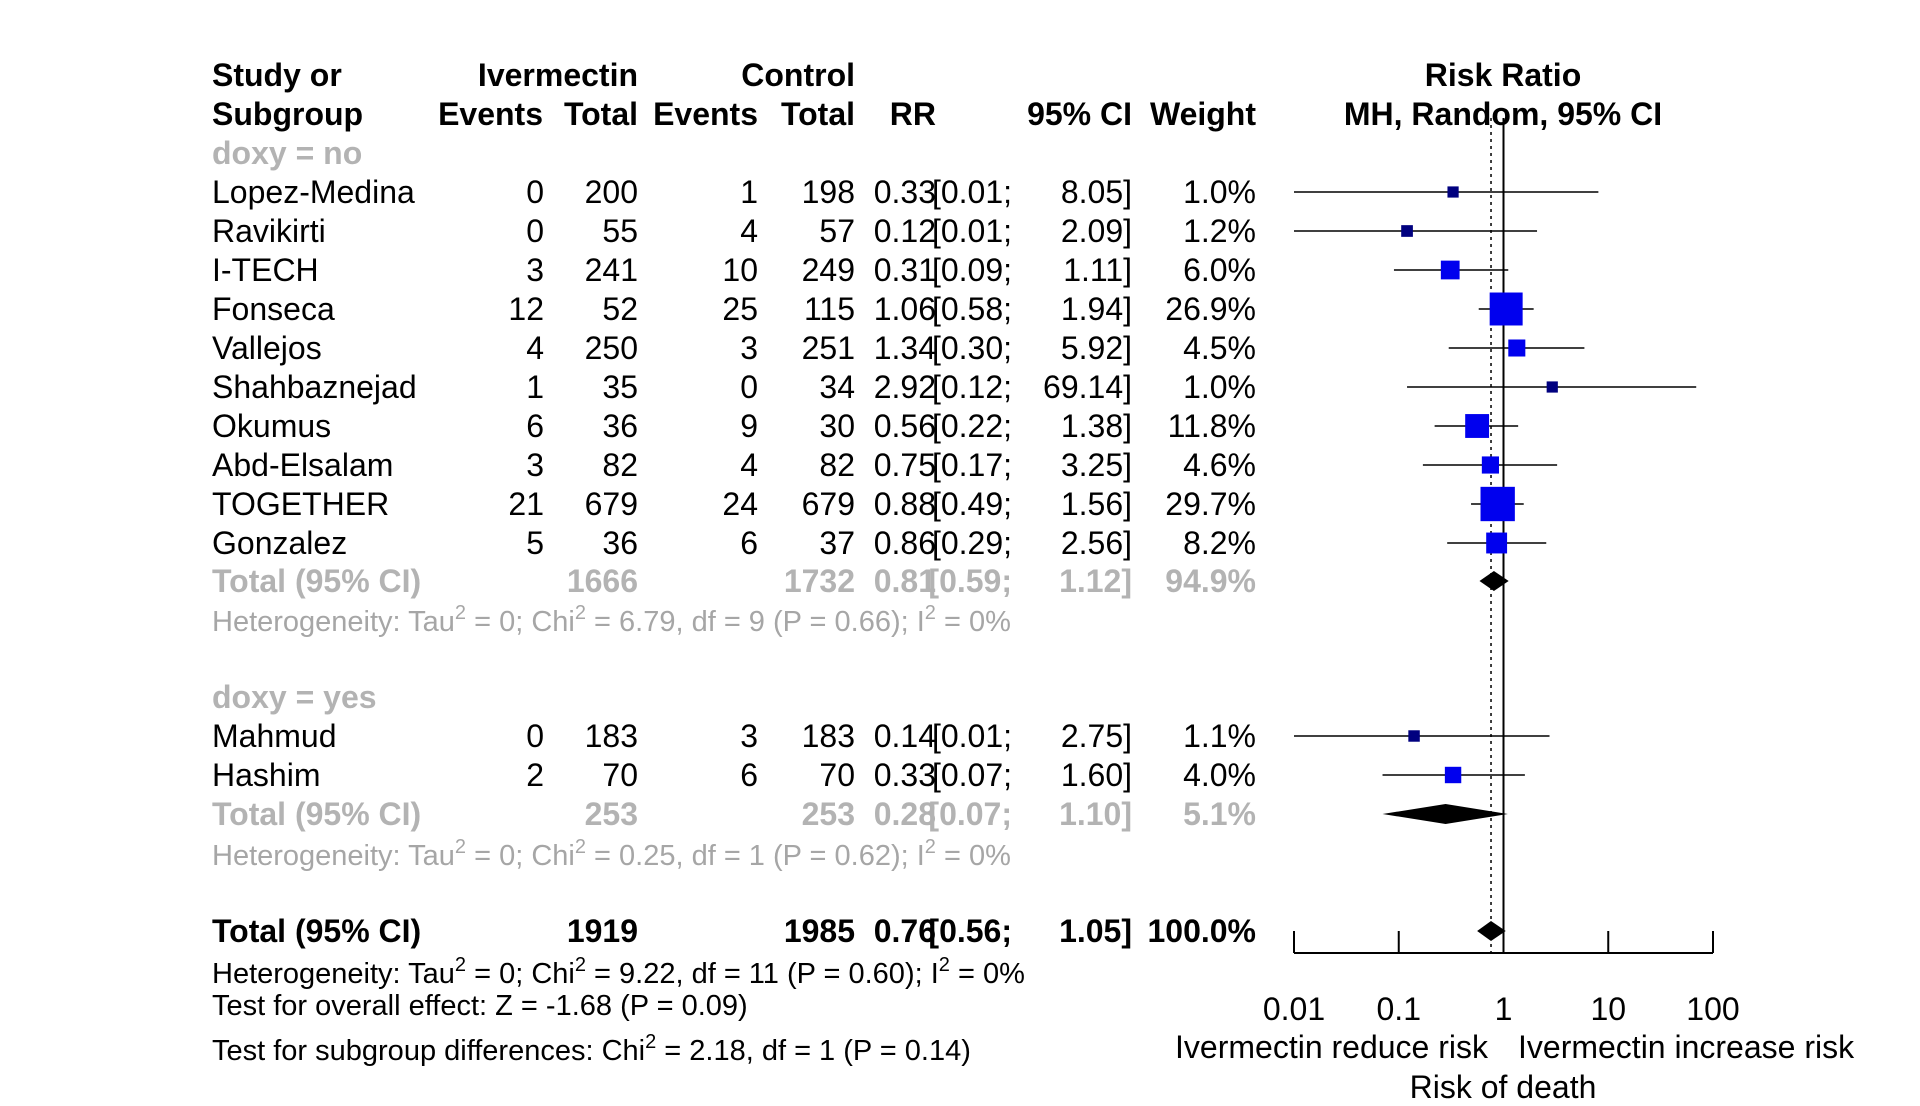  What do you see at coordinates (837, 387) in the screenshot?
I see `total-control: 34` at bounding box center [837, 387].